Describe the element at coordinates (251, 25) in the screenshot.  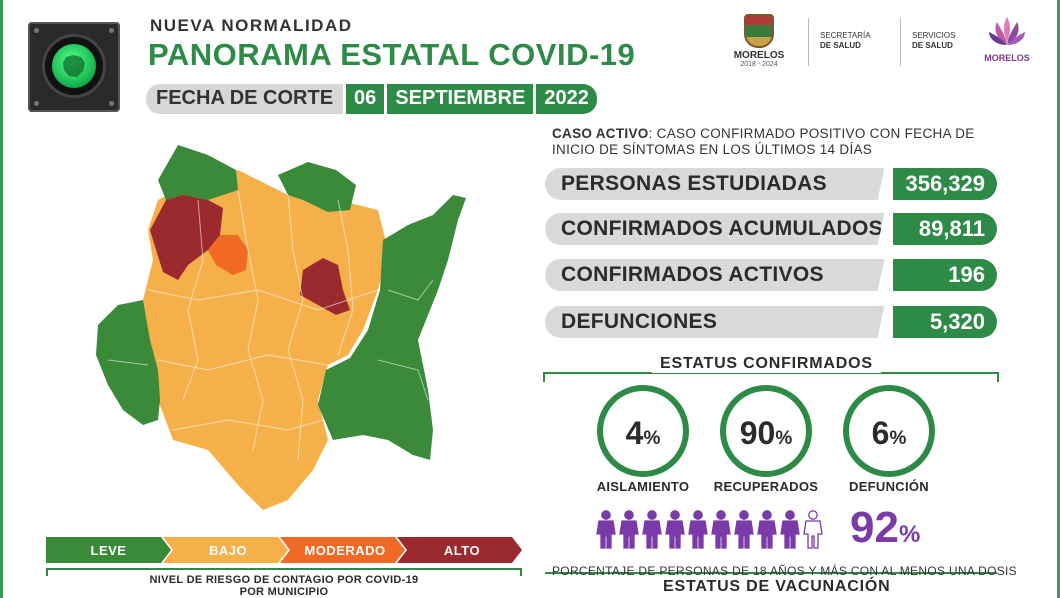
I see `header-subtitle: NUEVA NORMALIDAD` at that location.